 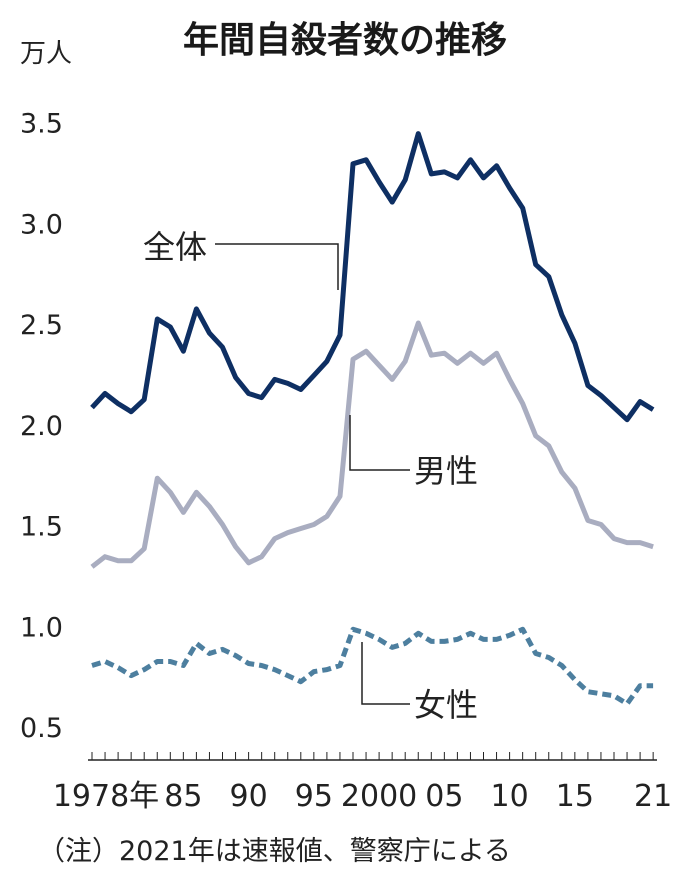 What do you see at coordinates (314, 796) in the screenshot?
I see `x-tick-label: 95` at bounding box center [314, 796].